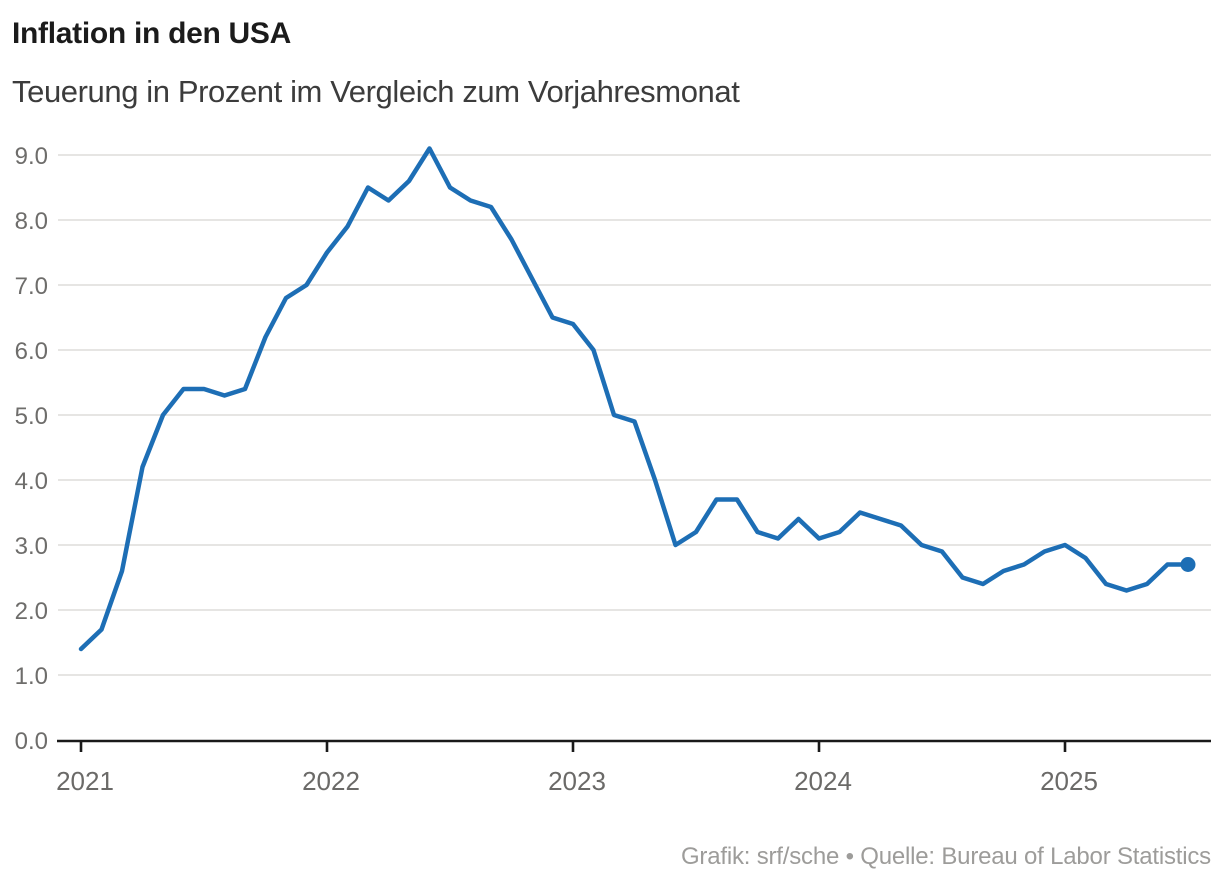 The image size is (1220, 888). What do you see at coordinates (85, 781) in the screenshot?
I see `x-tick-label: 2021` at bounding box center [85, 781].